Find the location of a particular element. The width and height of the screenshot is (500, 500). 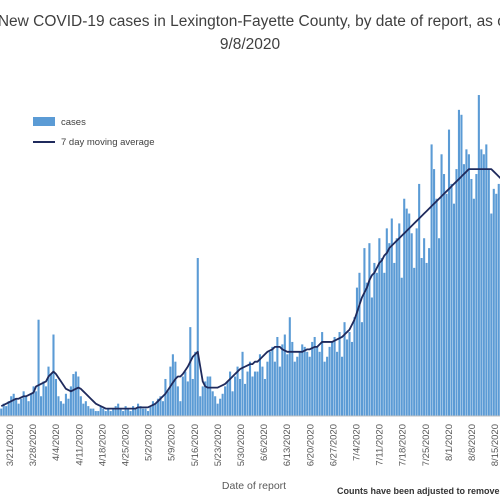

x-tick-label: 5/2/2020 is located at coordinates (149, 442).